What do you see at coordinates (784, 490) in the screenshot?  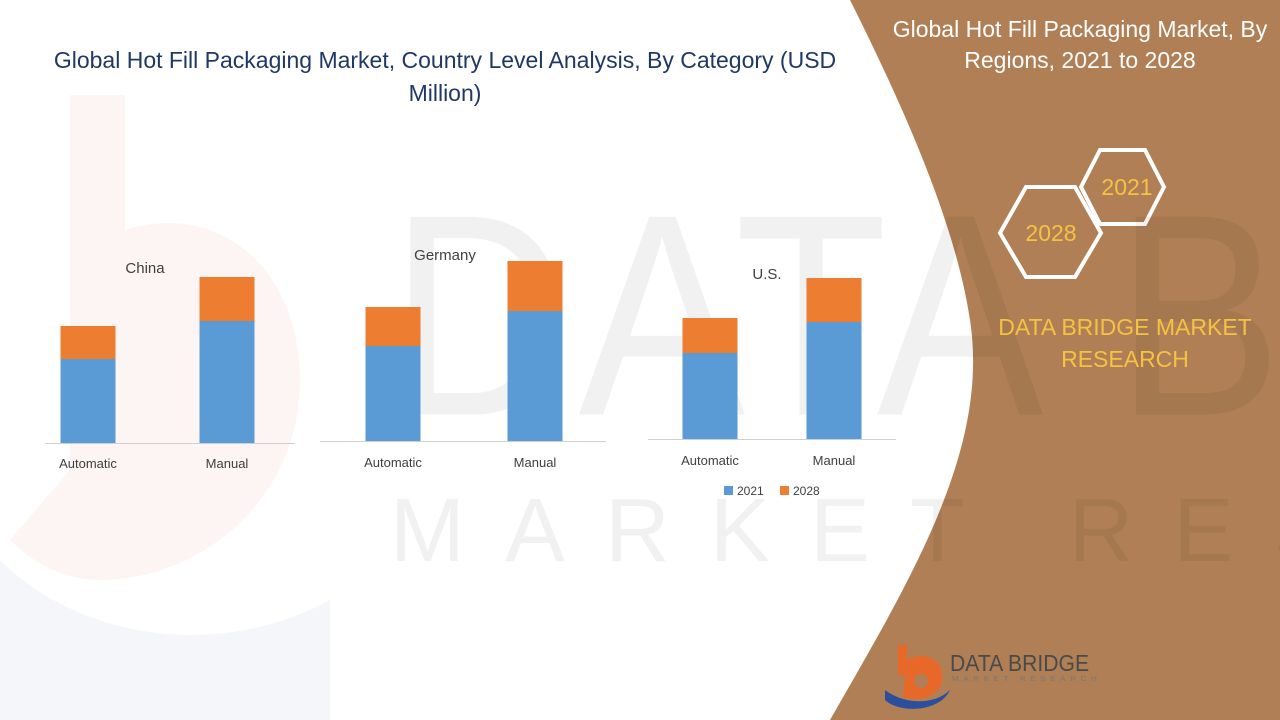 I see `legend-swatch-2028` at bounding box center [784, 490].